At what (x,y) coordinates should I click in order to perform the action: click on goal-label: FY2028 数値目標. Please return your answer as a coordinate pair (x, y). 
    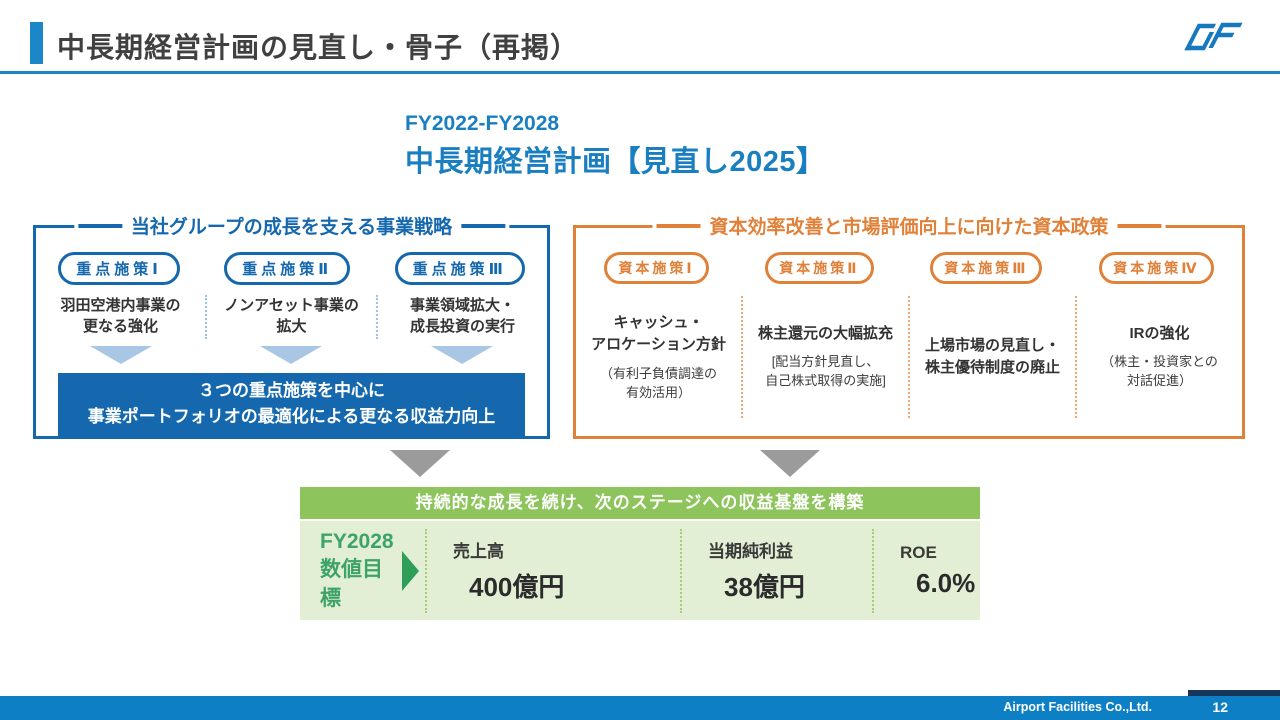
    Looking at the image, I should click on (361, 570).